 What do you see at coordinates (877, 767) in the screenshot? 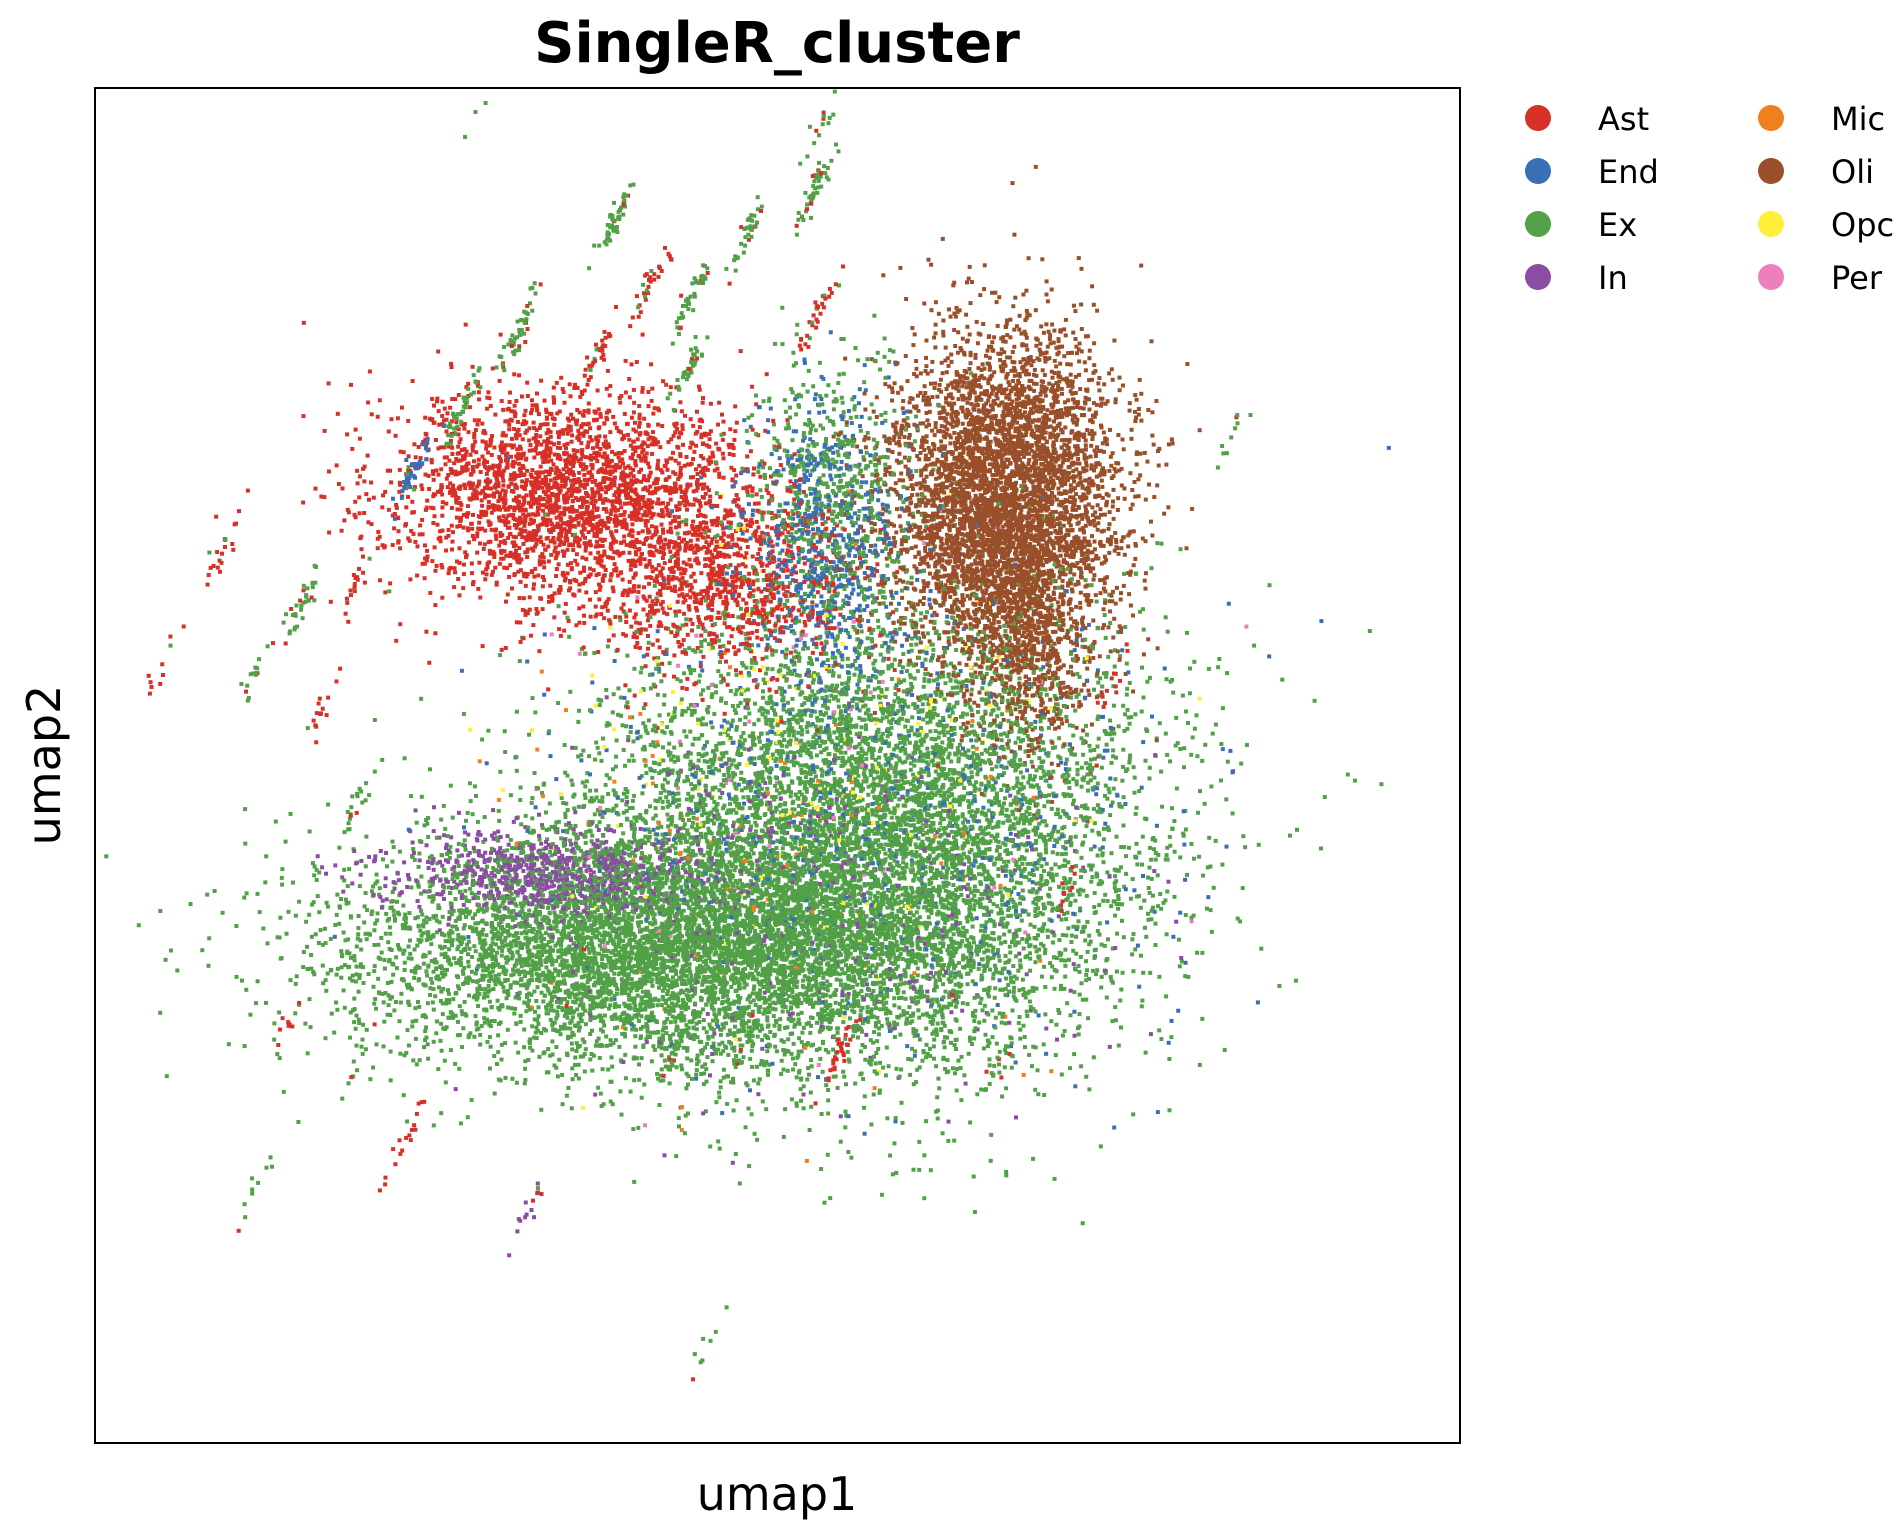
I see `point-opc` at bounding box center [877, 767].